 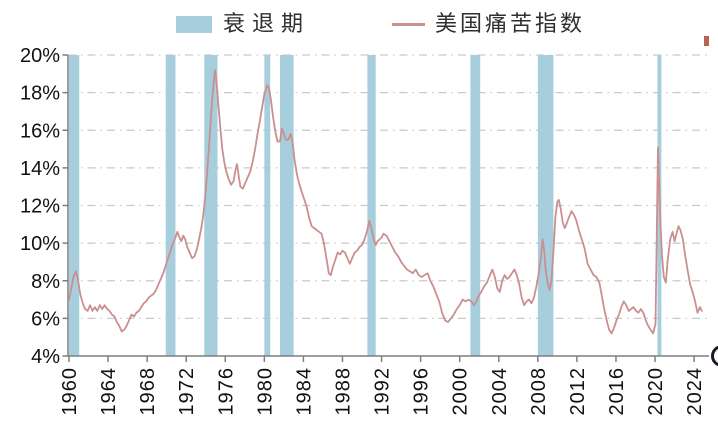 I want to click on y-tick-label-20: 20%, so click(x=40, y=56).